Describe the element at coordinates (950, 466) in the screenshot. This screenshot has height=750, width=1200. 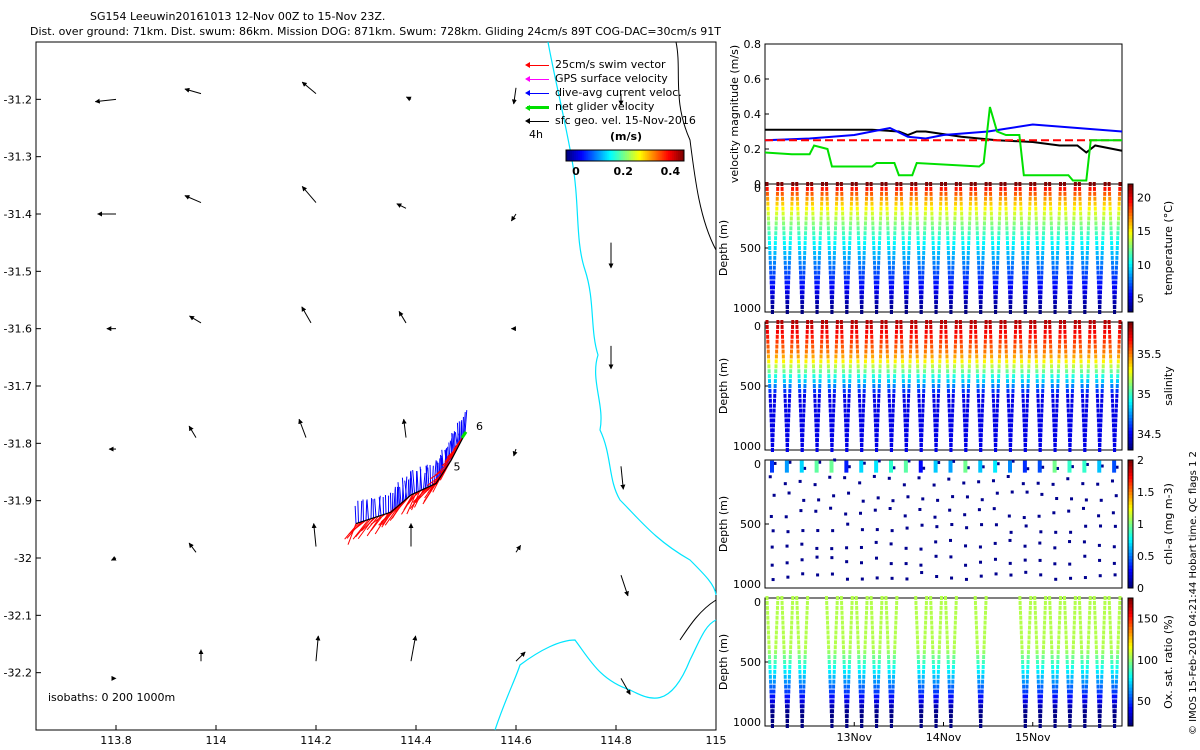
I see `chla-surface-sample` at that location.